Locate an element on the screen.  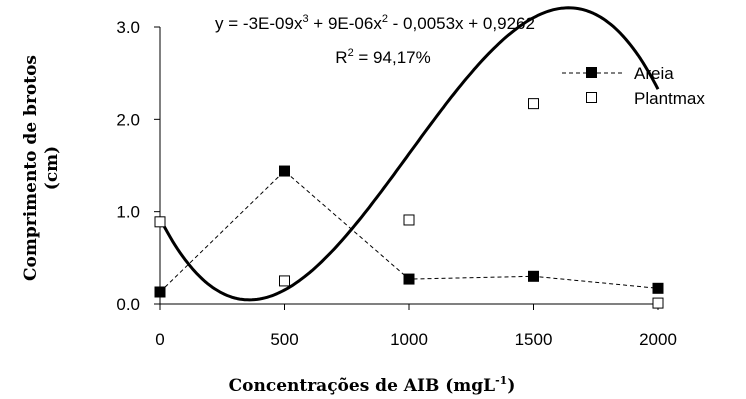
y-tick-label: 1.0 is located at coordinates (128, 212).